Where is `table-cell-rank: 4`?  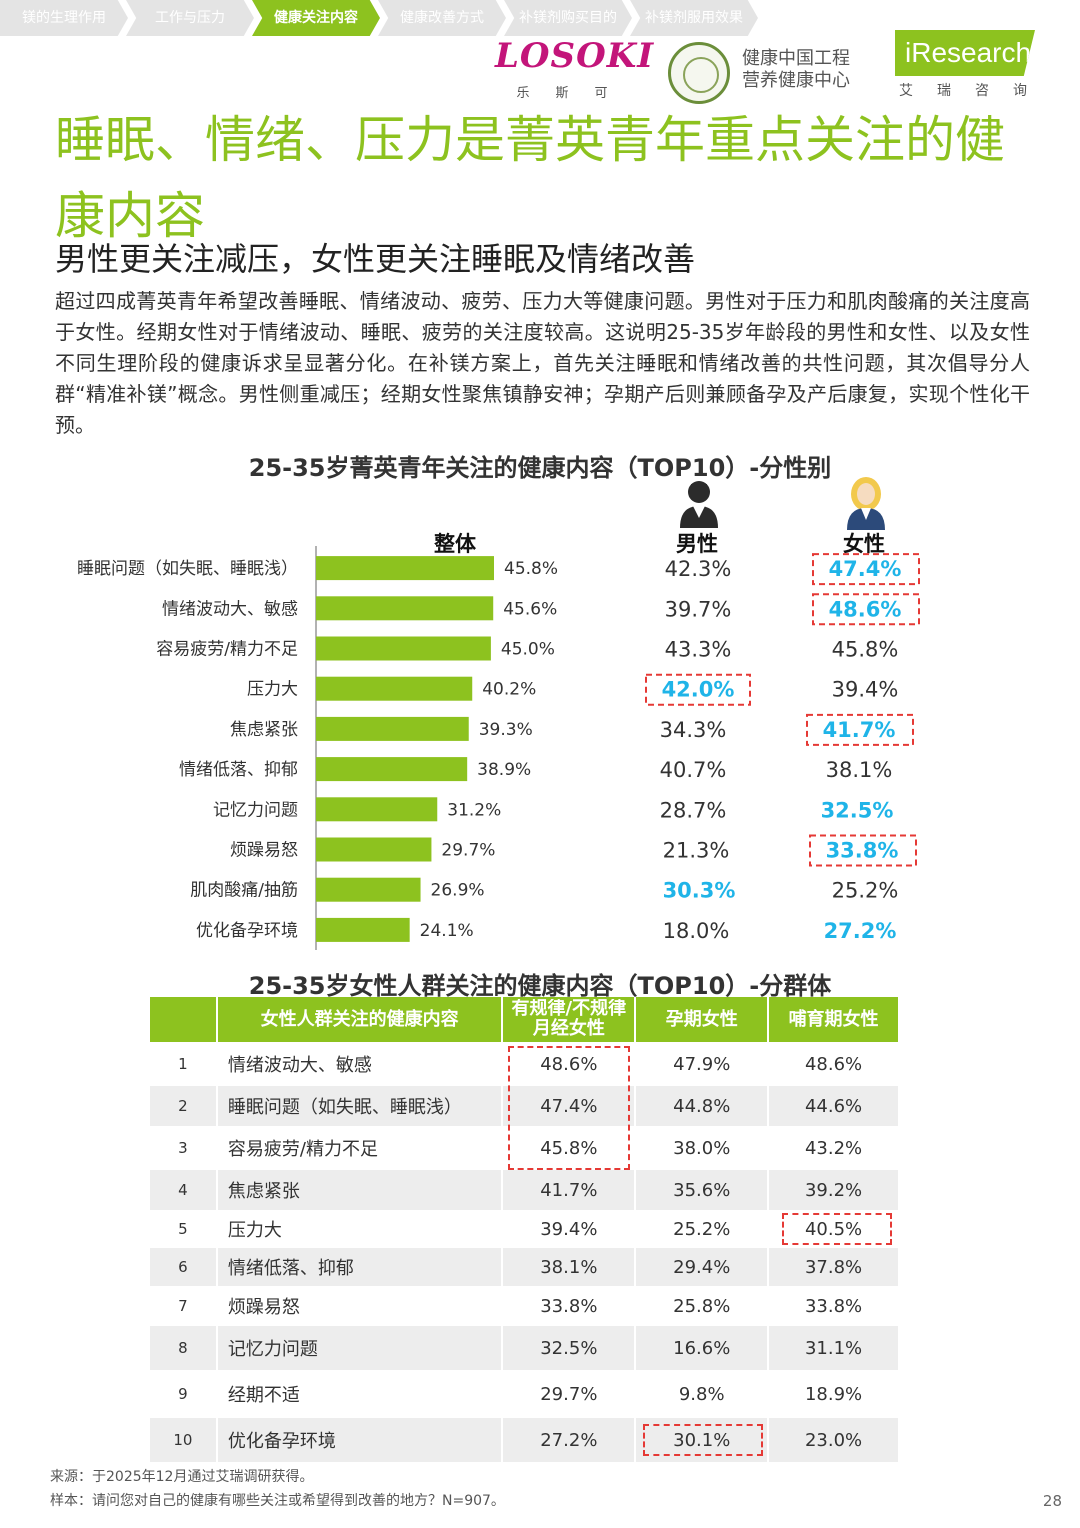
table-cell-rank: 4 is located at coordinates (184, 1190).